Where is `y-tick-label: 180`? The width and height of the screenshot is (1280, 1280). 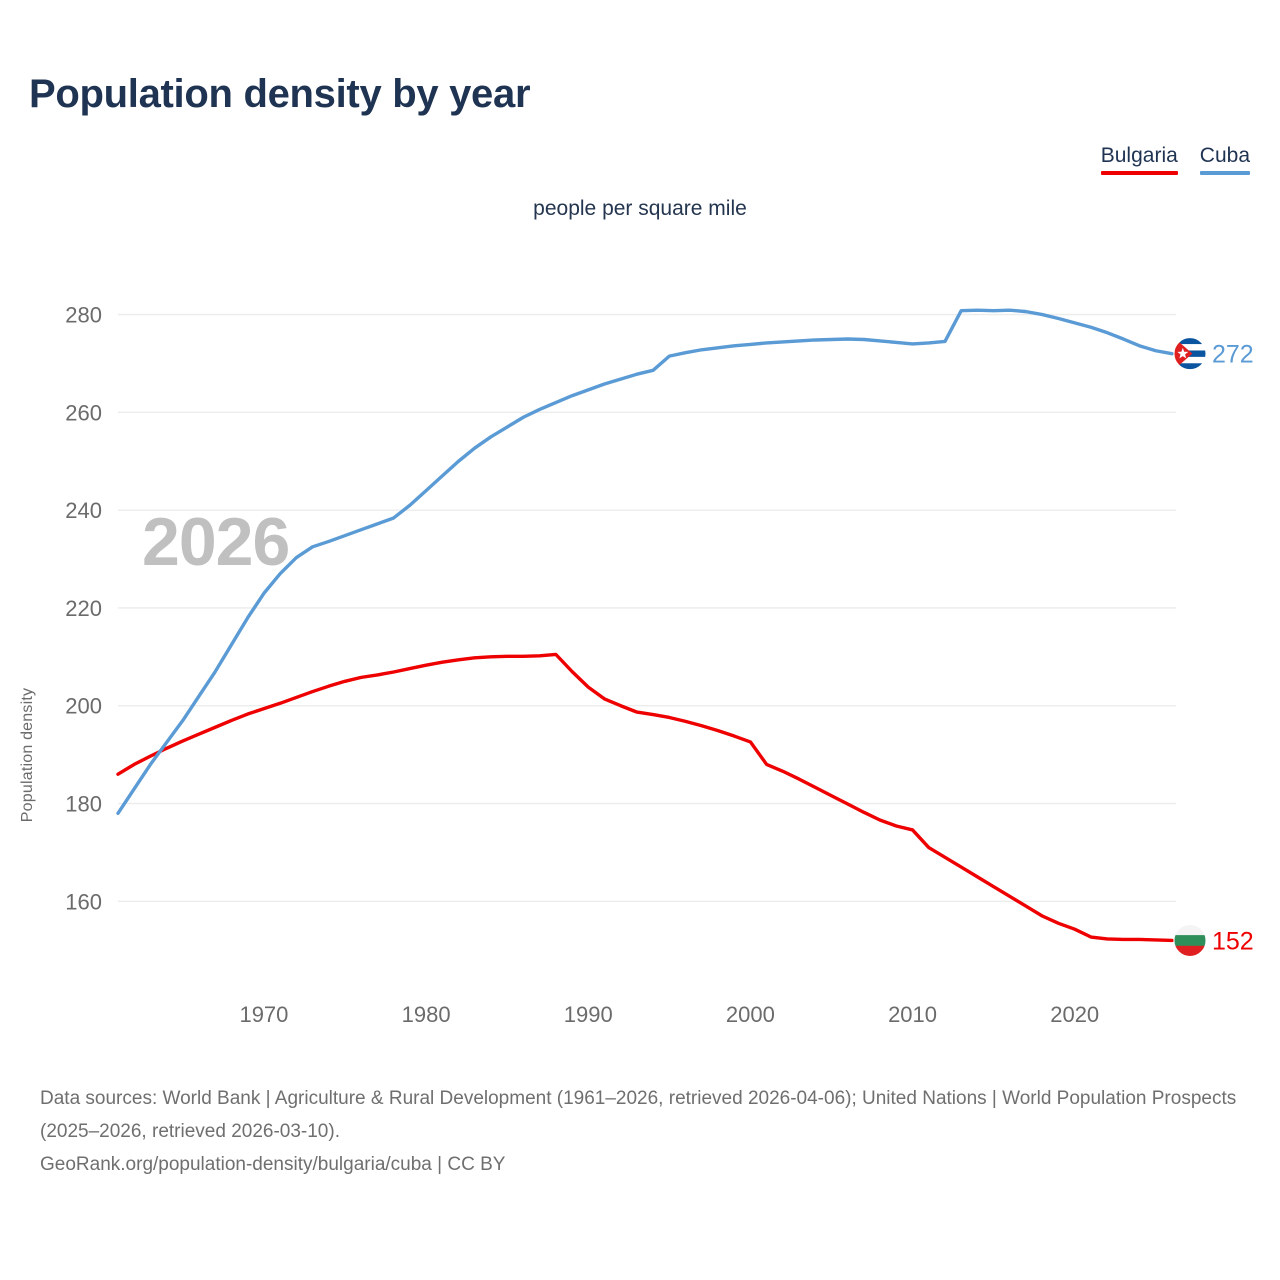 y-tick-label: 180 is located at coordinates (83, 804).